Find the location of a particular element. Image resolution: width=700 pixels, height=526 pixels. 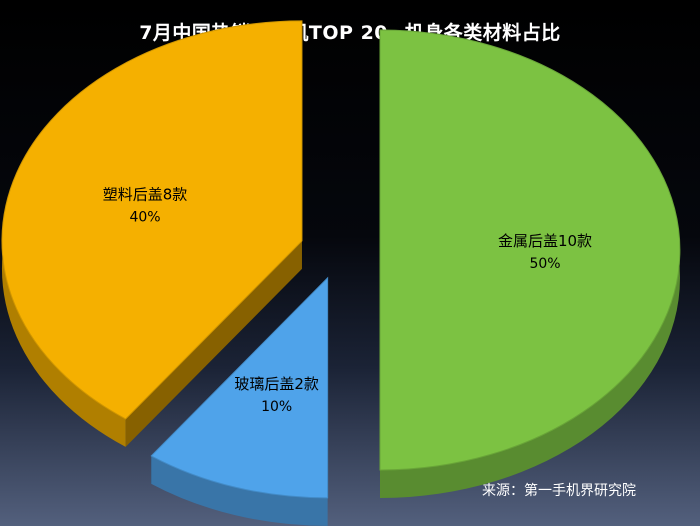

slice-category-label: 金属后盖10款 is located at coordinates (545, 241).